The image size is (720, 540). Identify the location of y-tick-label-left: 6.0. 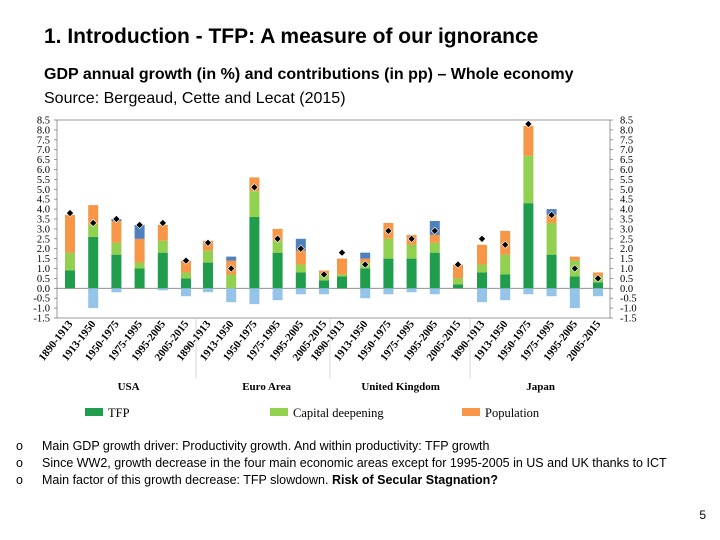
(43, 170).